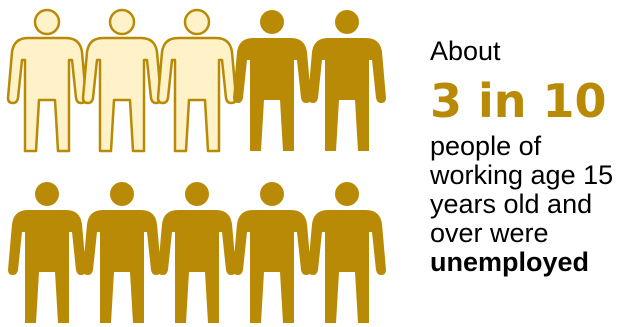  What do you see at coordinates (489, 233) in the screenshot?
I see `description-line: over were` at bounding box center [489, 233].